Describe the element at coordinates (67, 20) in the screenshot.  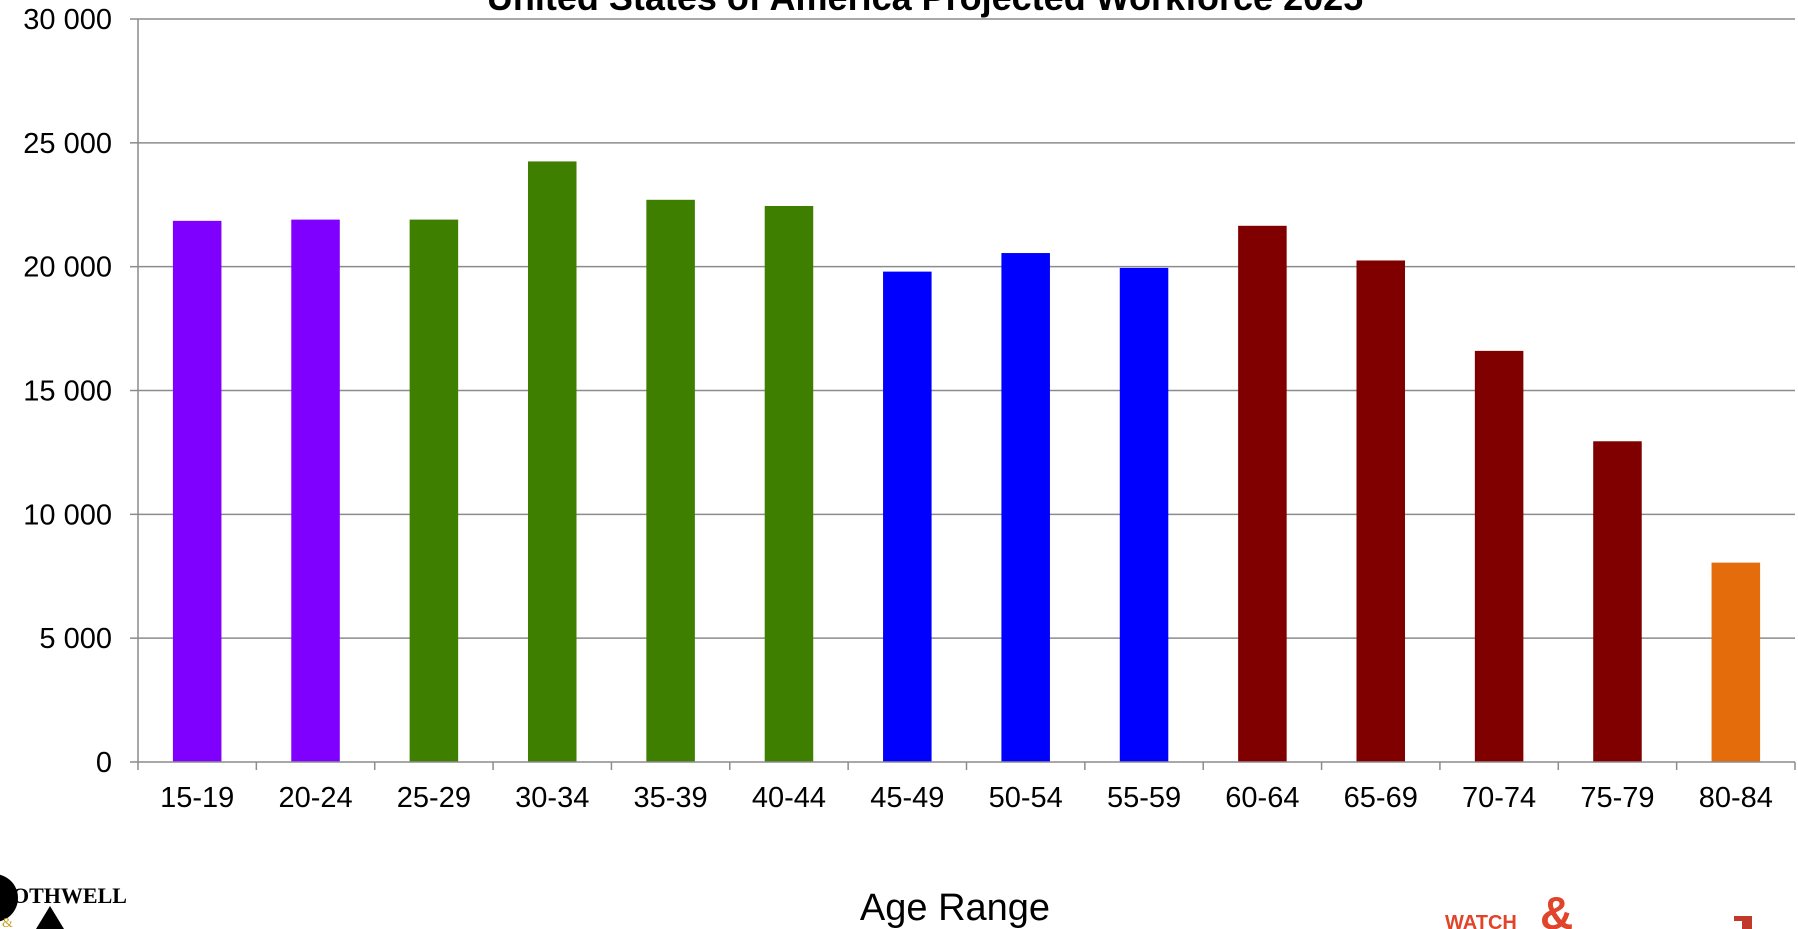
I see `y-tick-label: 30 000` at that location.